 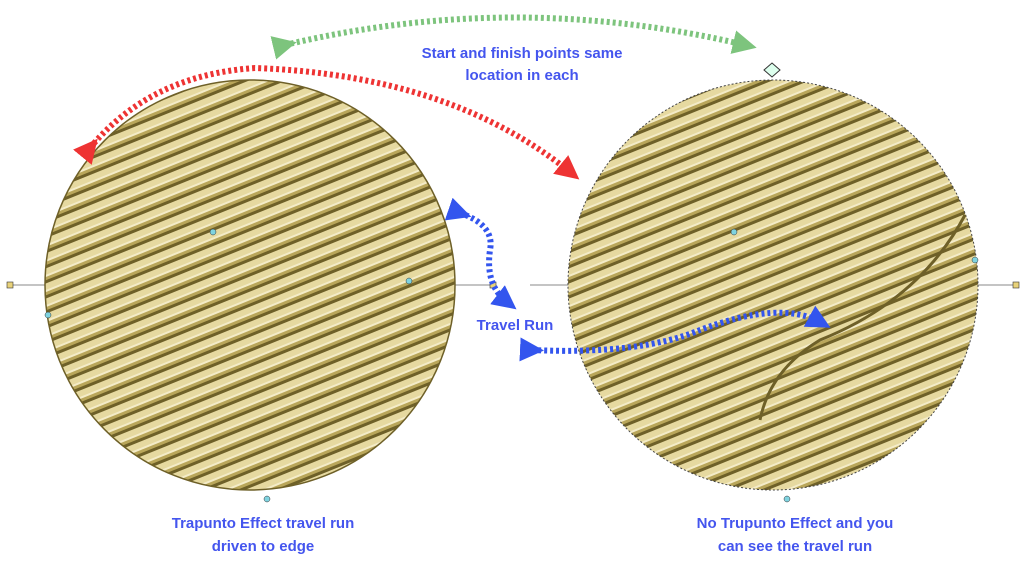 What do you see at coordinates (326, 122) in the screenshot?
I see `red-arrow` at bounding box center [326, 122].